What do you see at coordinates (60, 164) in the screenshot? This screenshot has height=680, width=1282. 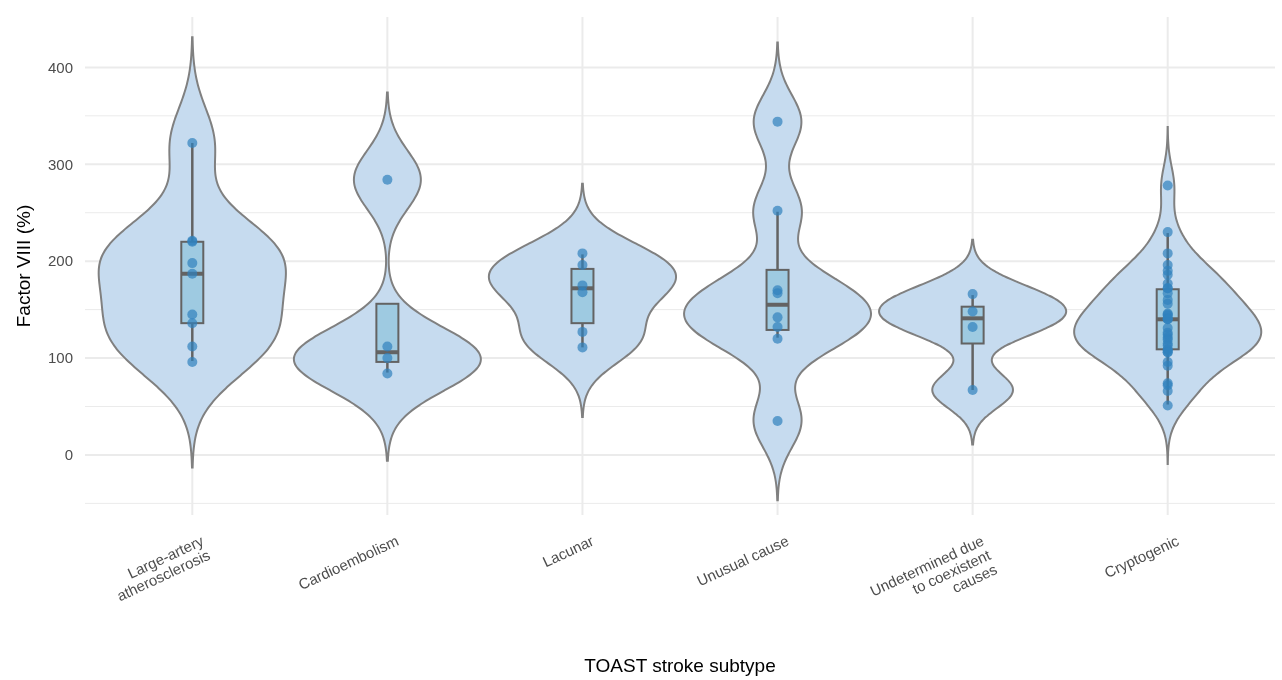 I see `y-tick-label: 300` at bounding box center [60, 164].